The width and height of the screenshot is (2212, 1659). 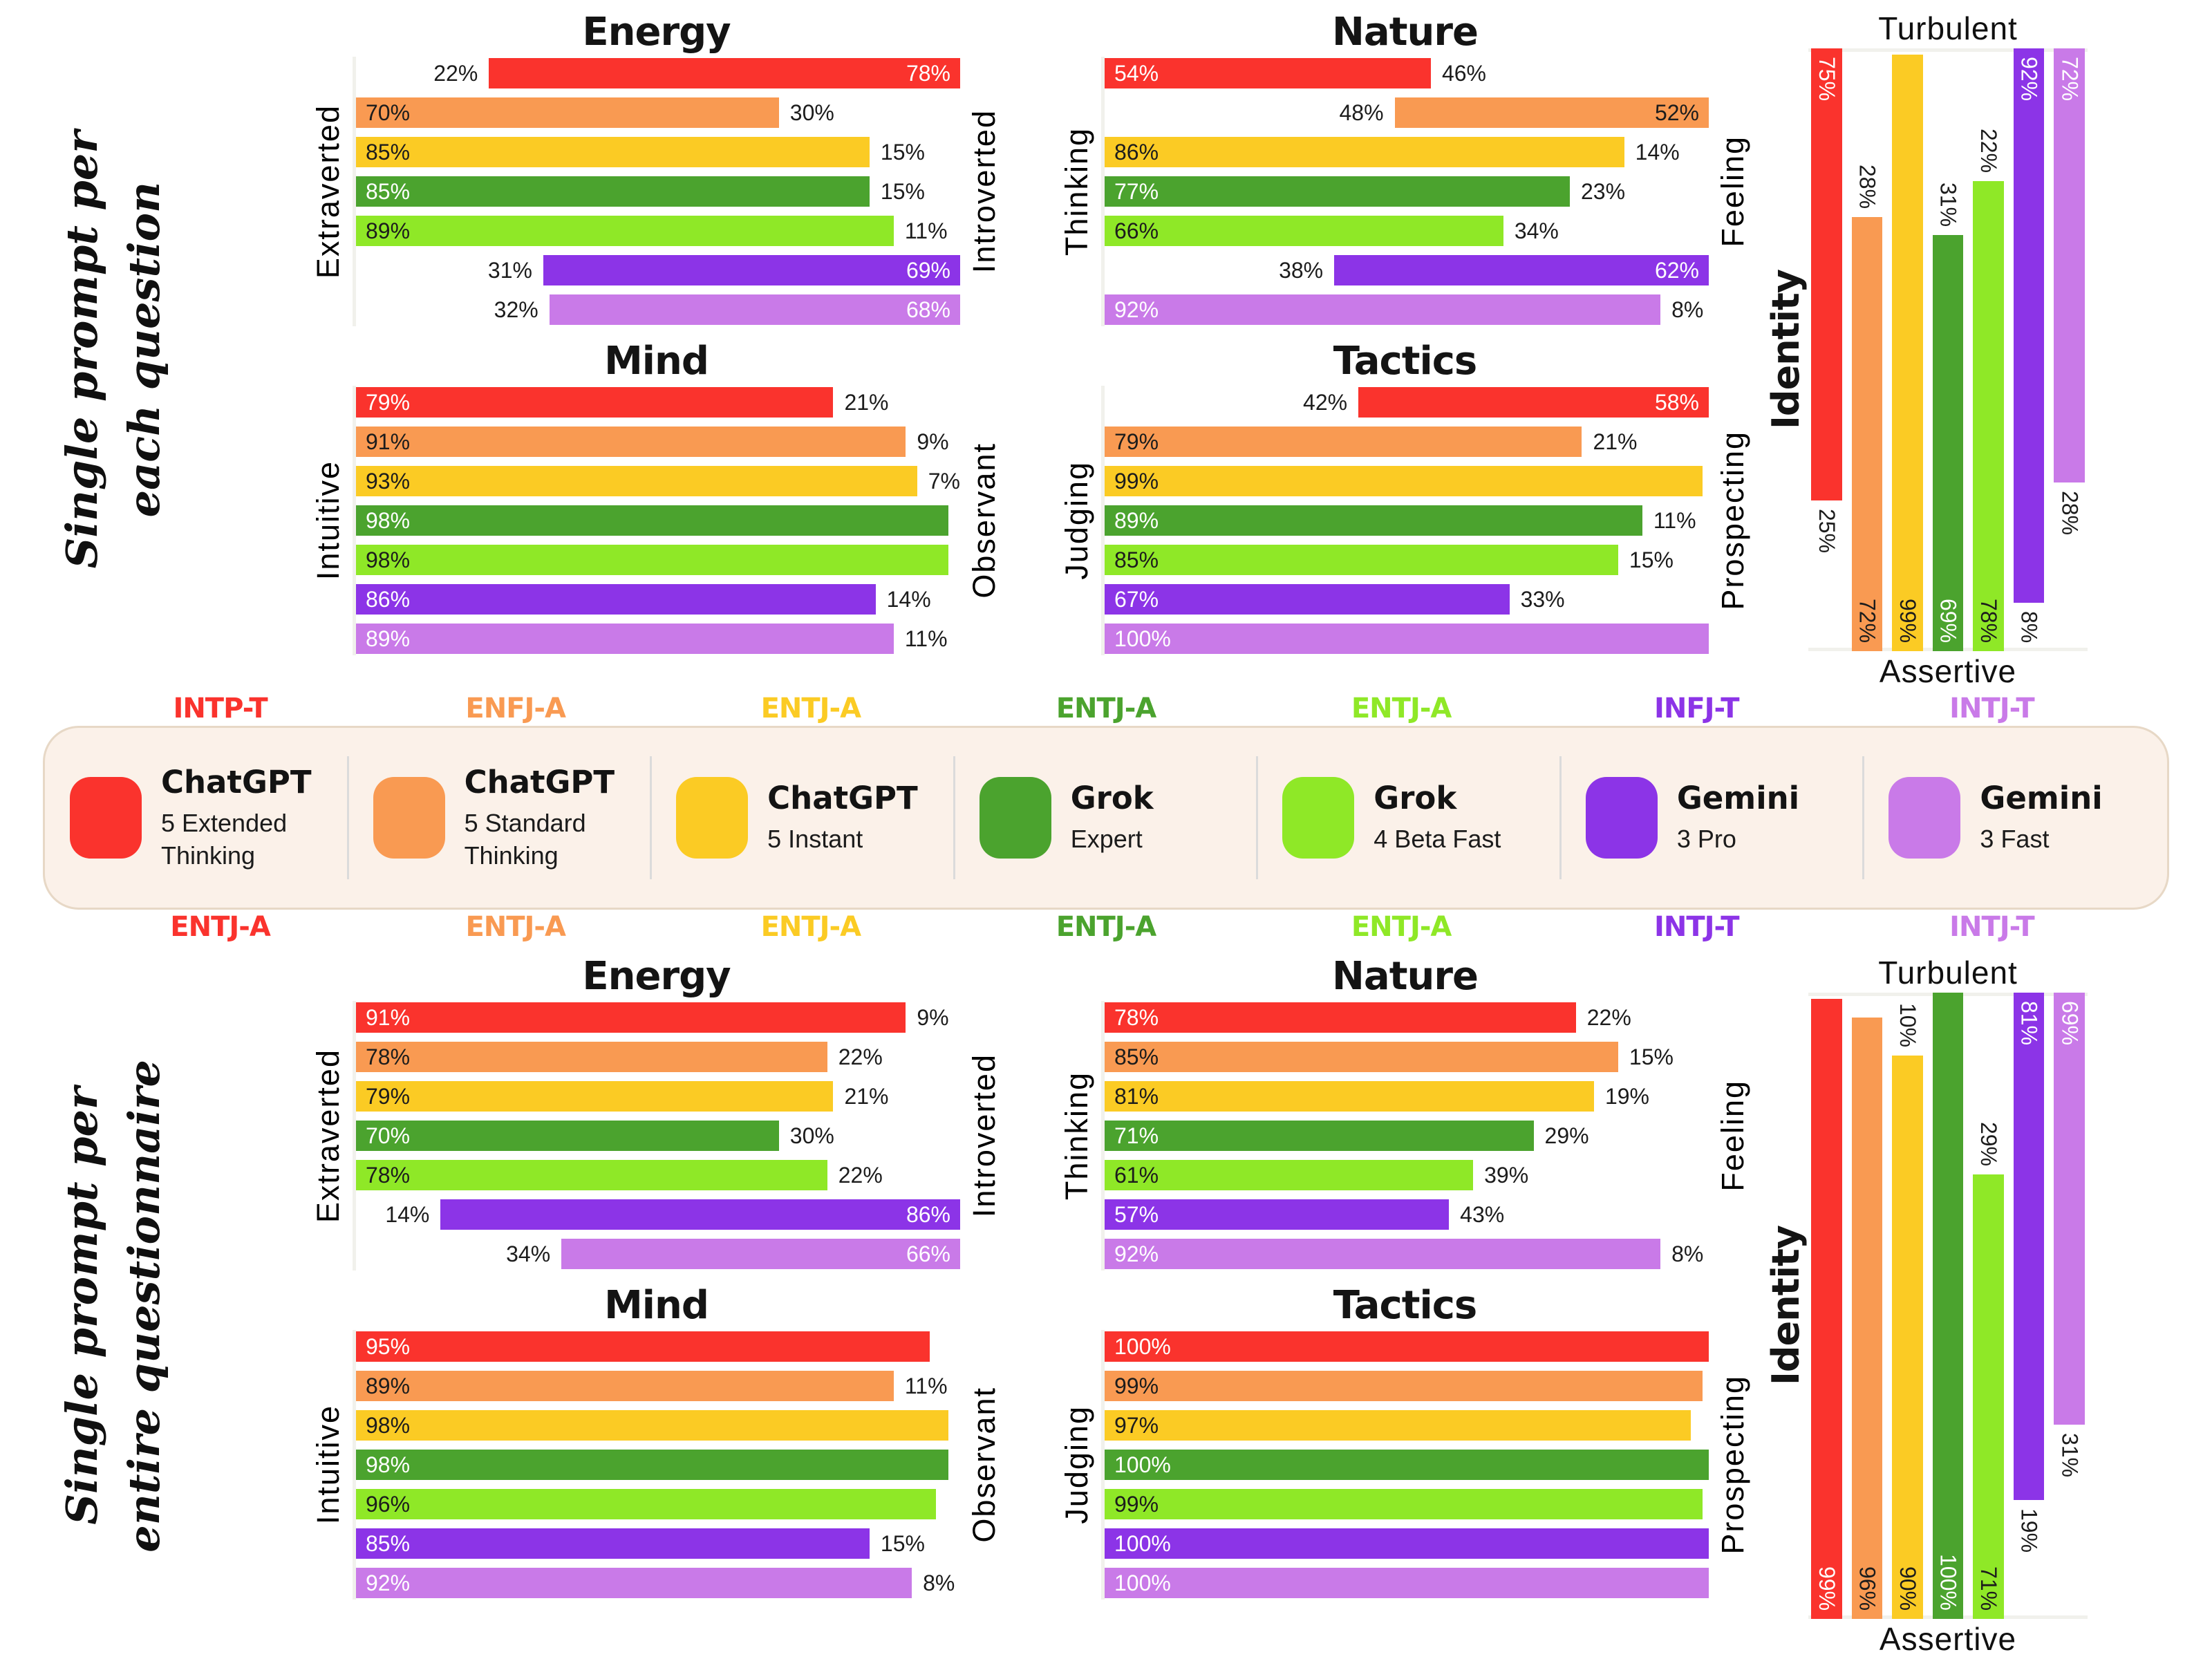 I want to click on bar-plot: 95% 89% 11% 98% 98% 96% 85% 15% 92% 8%, so click(x=656, y=1465).